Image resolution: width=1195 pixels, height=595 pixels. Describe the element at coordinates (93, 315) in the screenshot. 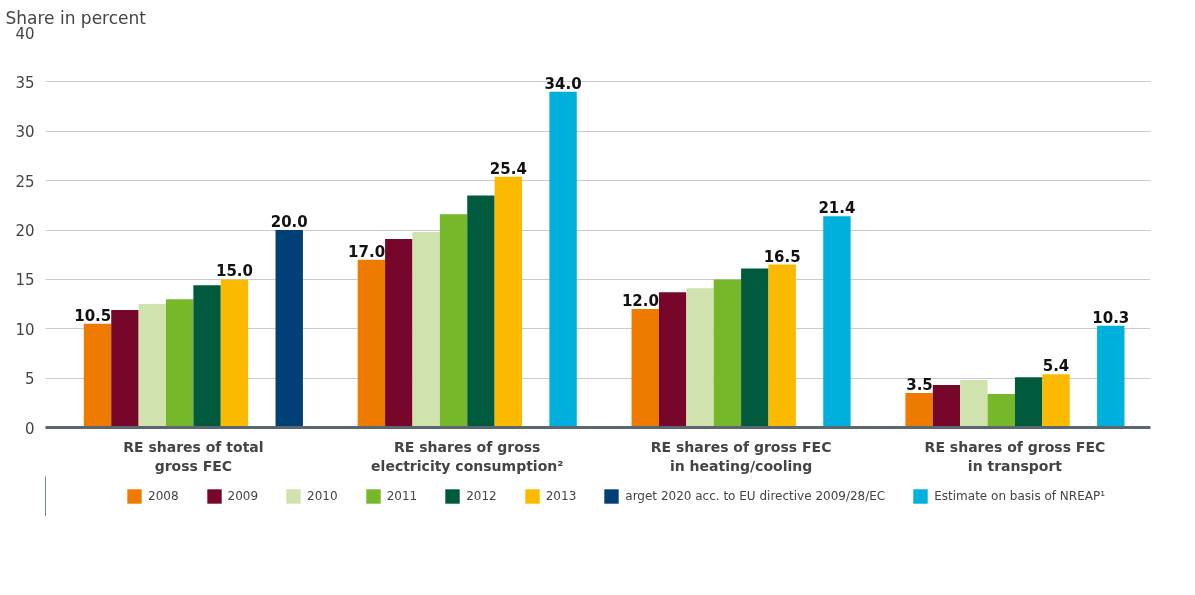

I see `data-label: 10.5` at that location.